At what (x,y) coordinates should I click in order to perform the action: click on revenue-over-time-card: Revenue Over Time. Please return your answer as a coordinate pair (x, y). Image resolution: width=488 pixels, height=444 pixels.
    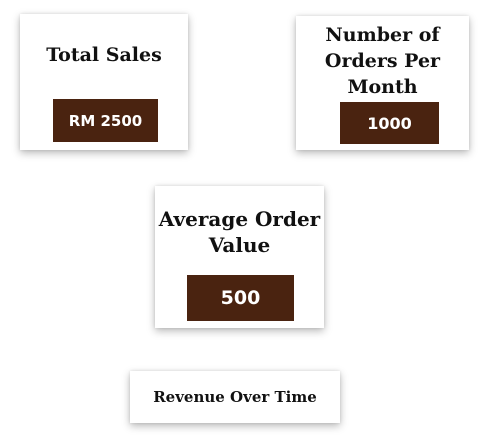
    Looking at the image, I should click on (235, 397).